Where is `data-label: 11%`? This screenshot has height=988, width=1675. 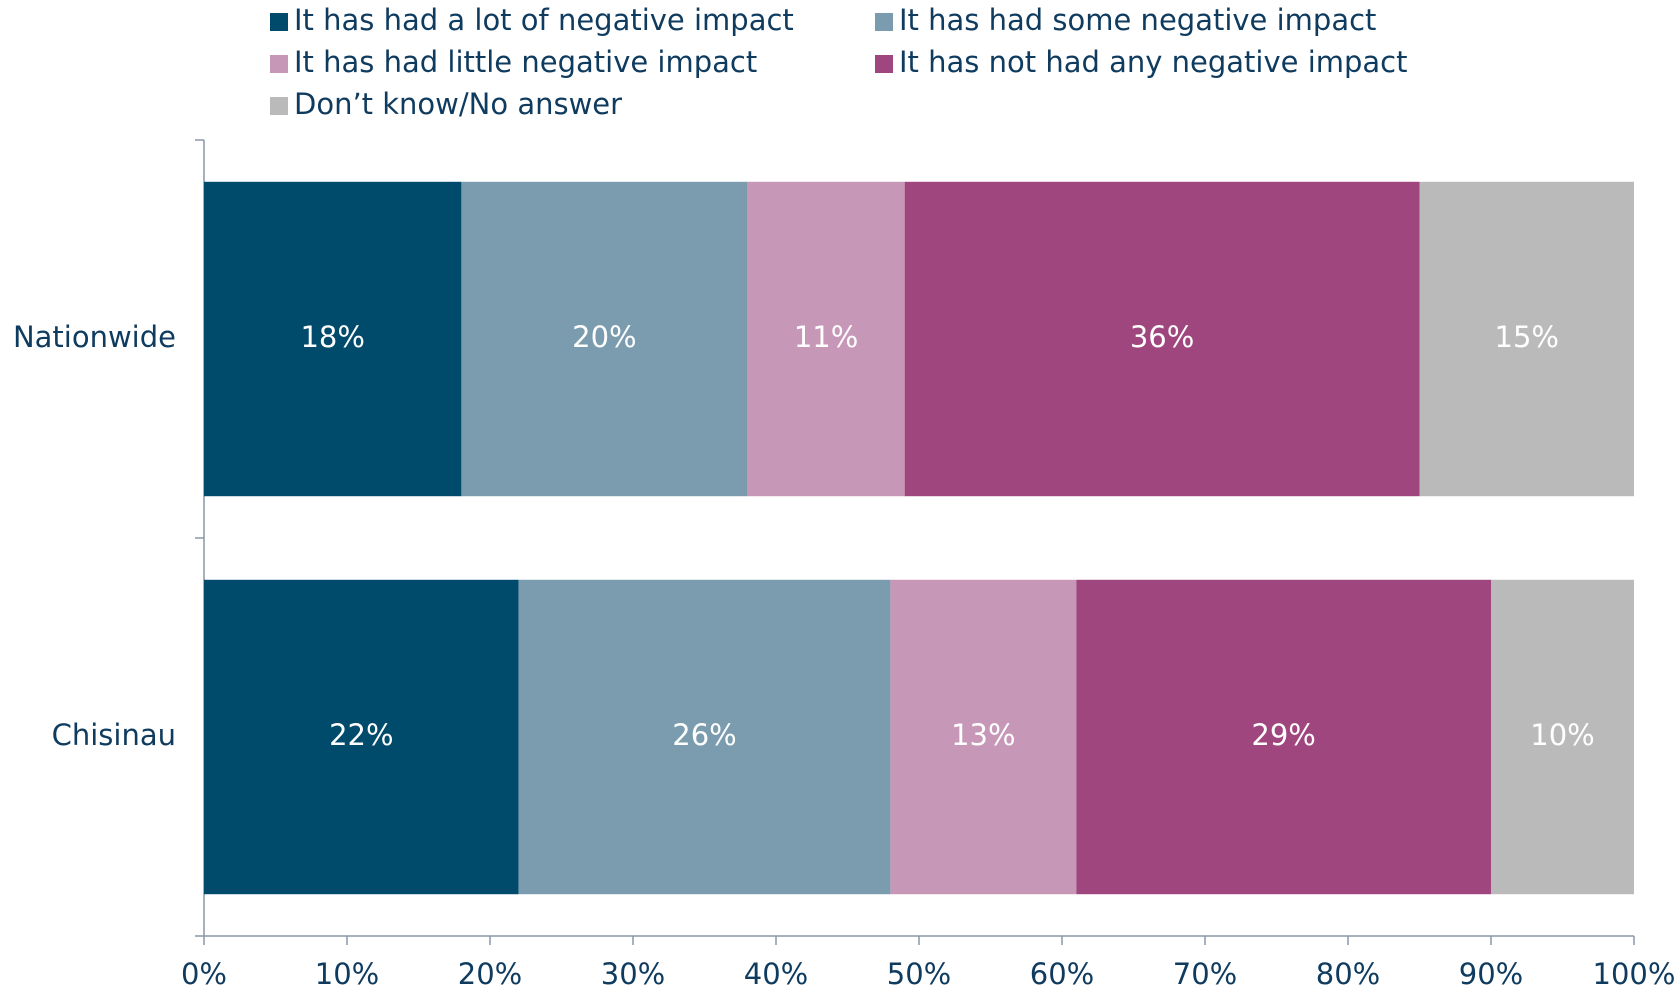
data-label: 11% is located at coordinates (826, 337).